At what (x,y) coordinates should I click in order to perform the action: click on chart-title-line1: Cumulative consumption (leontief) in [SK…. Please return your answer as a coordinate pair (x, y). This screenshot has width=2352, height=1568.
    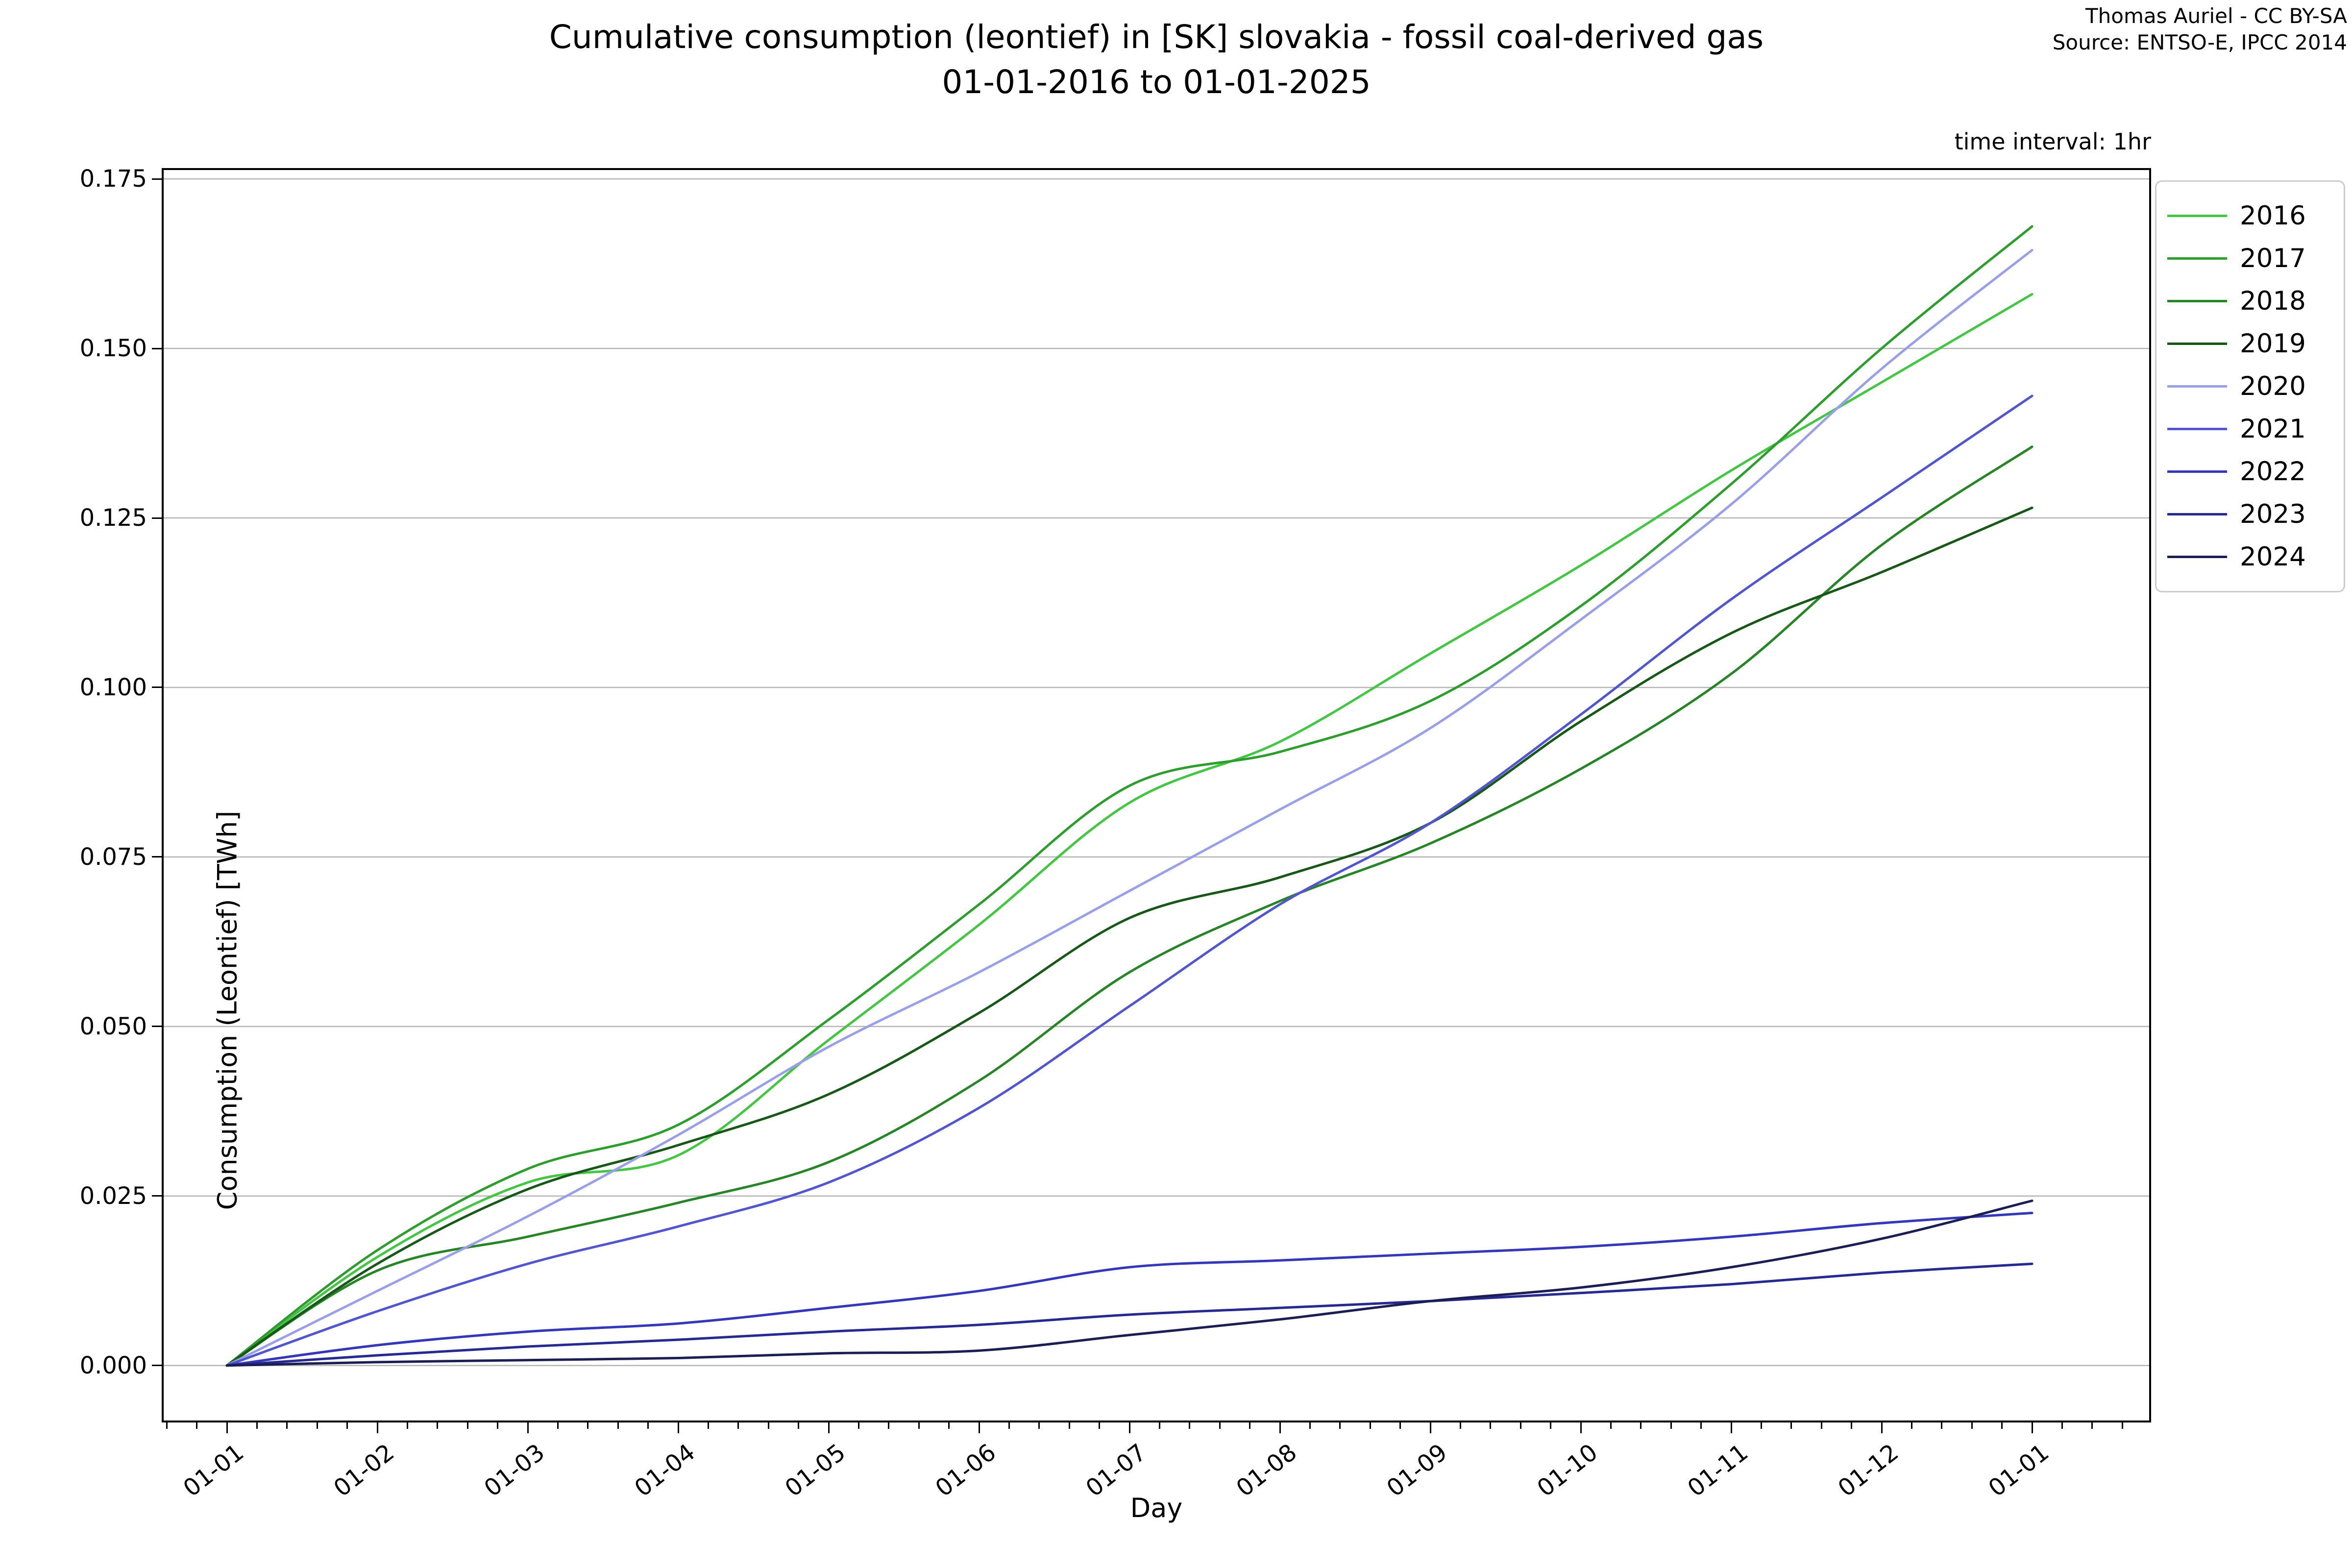
    Looking at the image, I should click on (1156, 37).